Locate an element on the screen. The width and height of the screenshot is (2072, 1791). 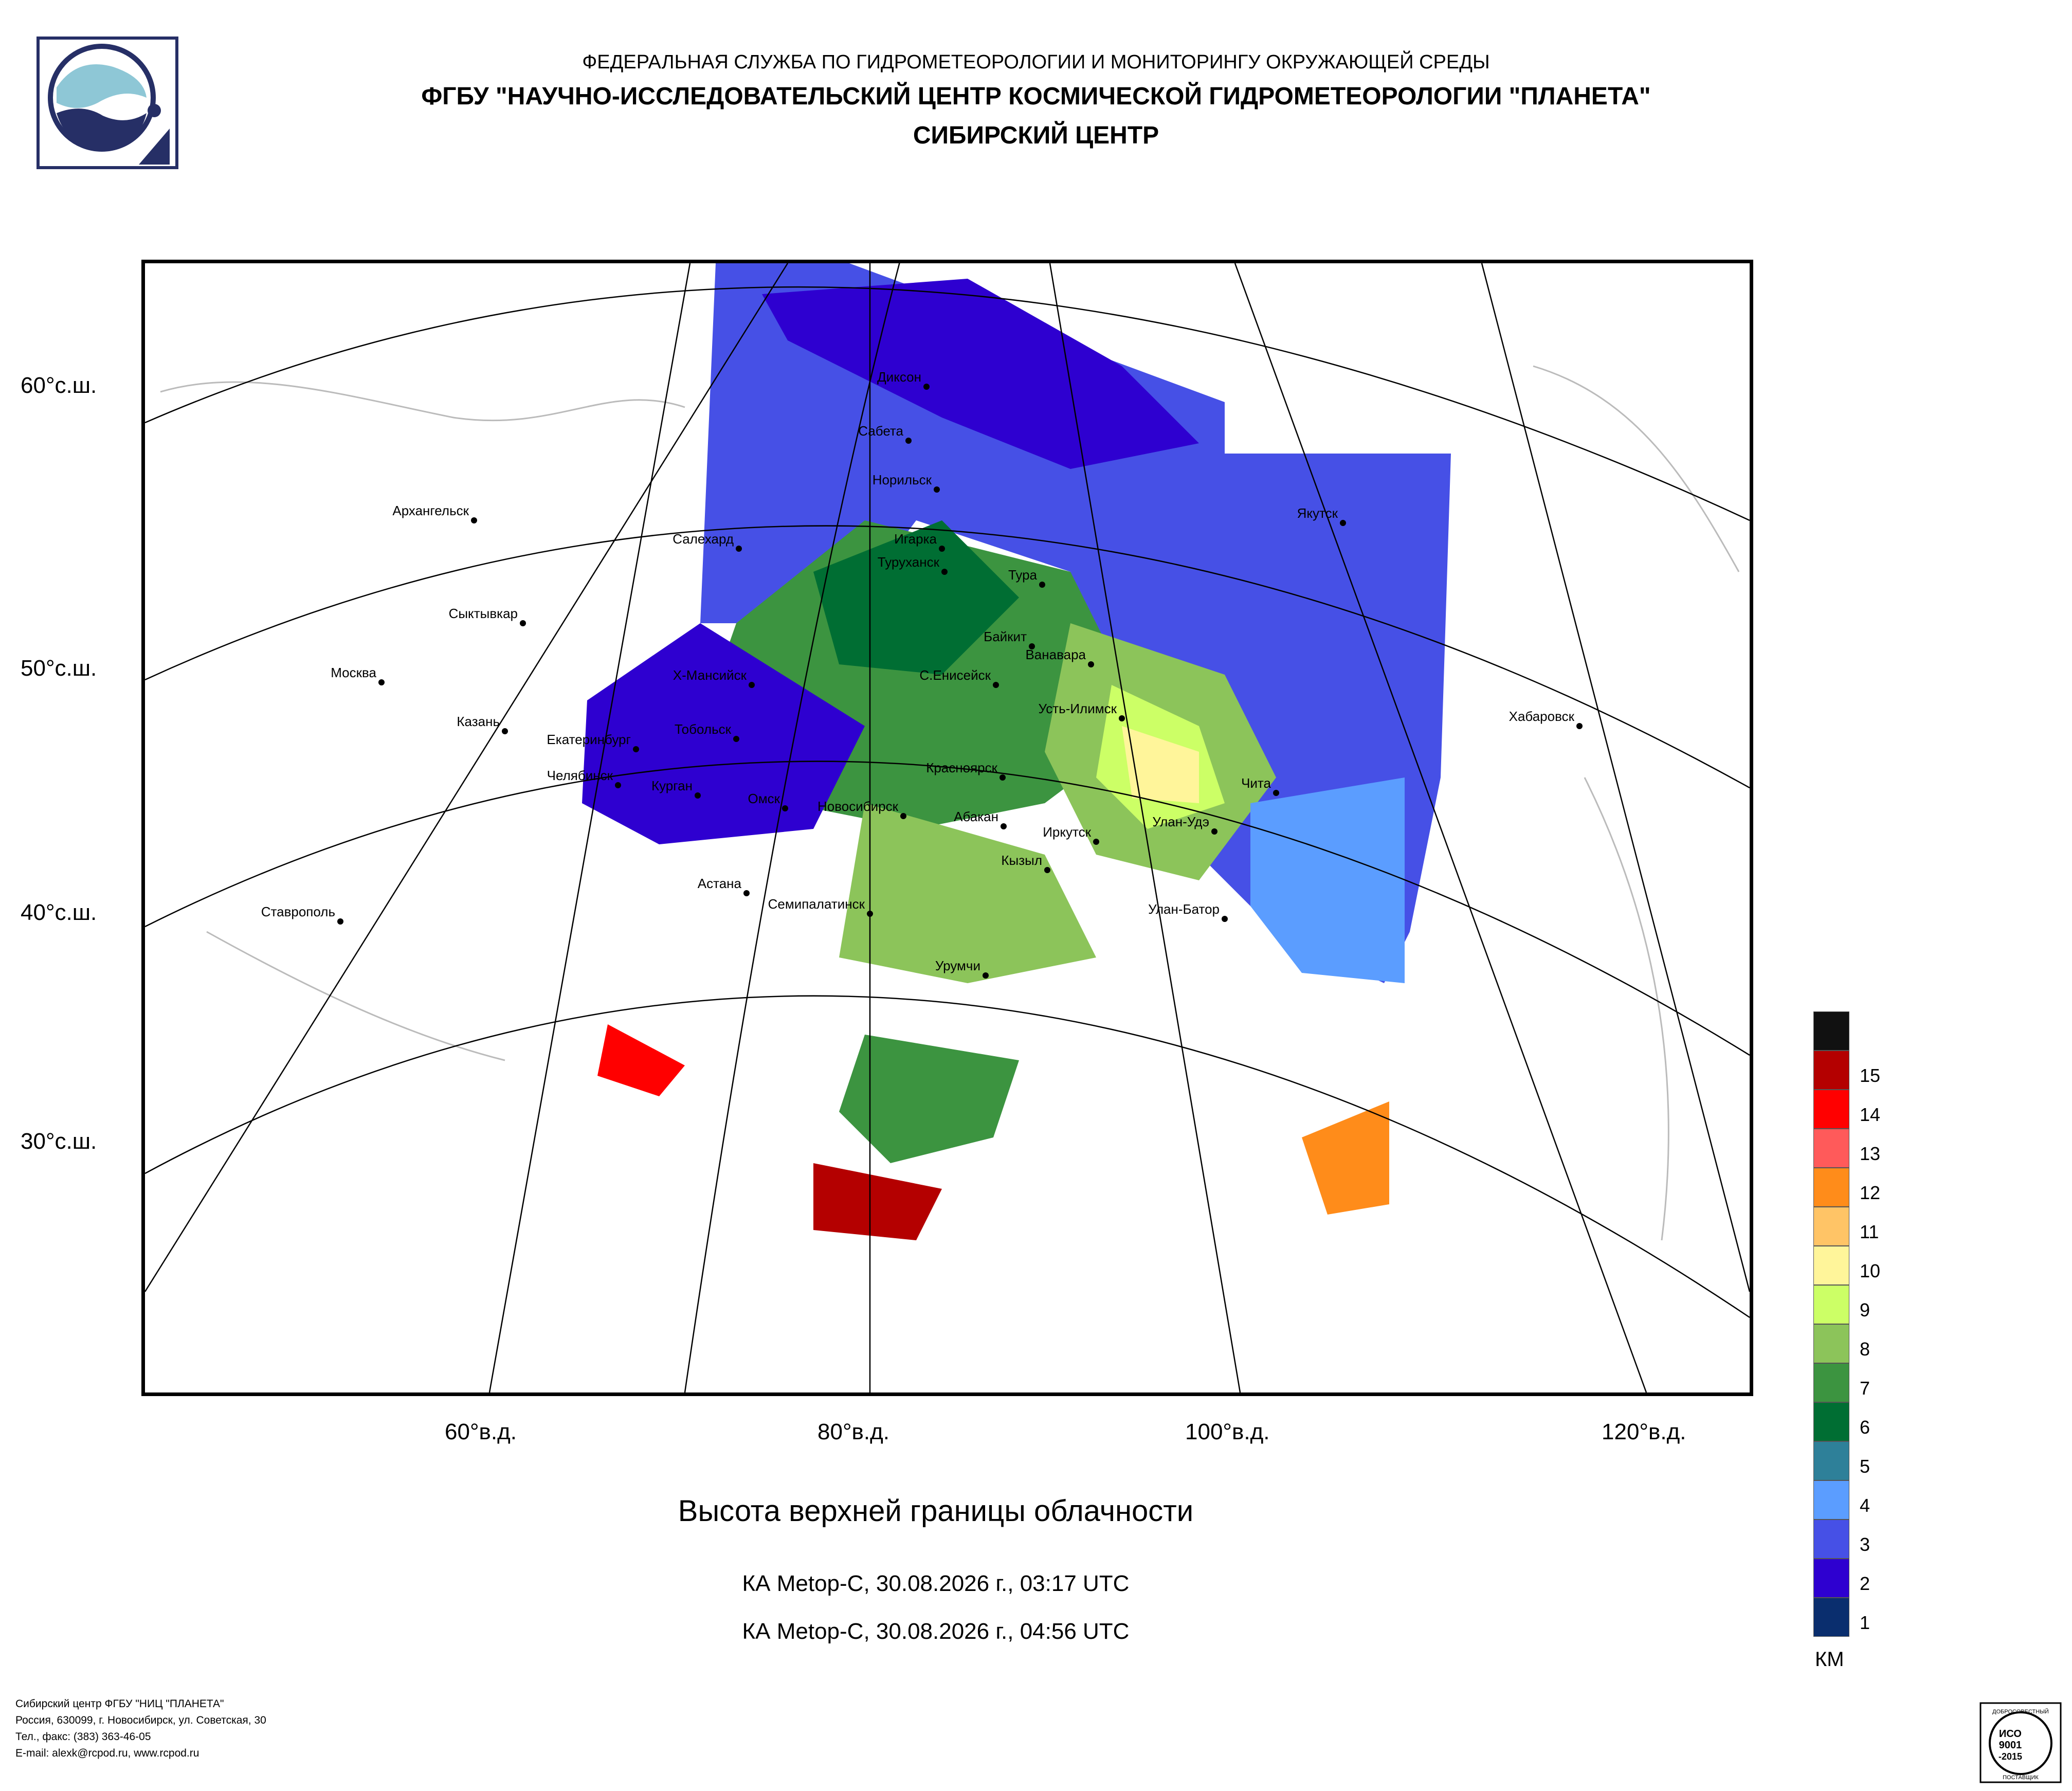
lat-label-60: 60°с.ш. is located at coordinates (59, 385).